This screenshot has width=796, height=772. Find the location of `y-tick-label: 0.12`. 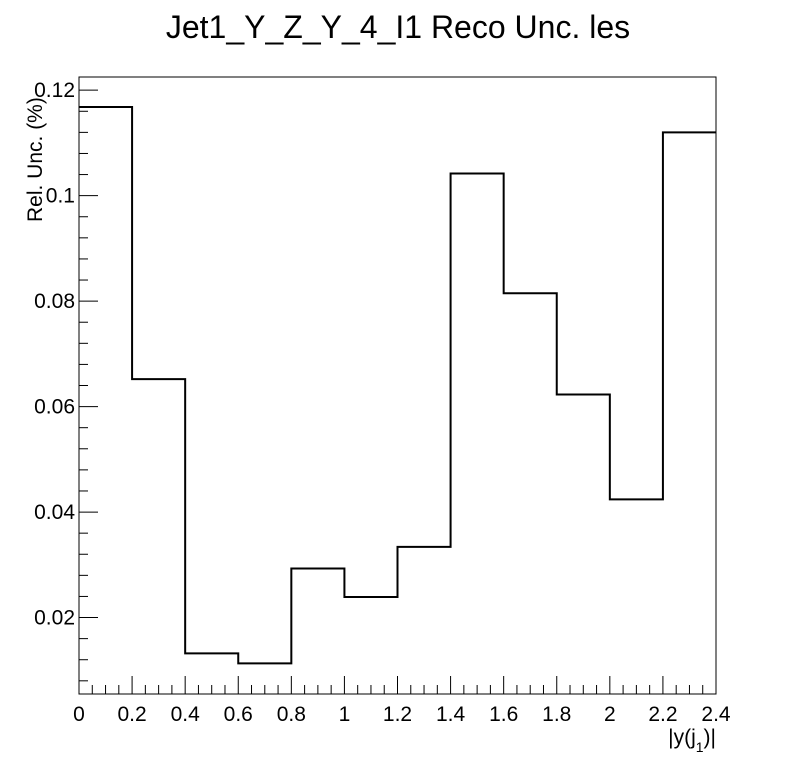

y-tick-label: 0.12 is located at coordinates (54, 90).